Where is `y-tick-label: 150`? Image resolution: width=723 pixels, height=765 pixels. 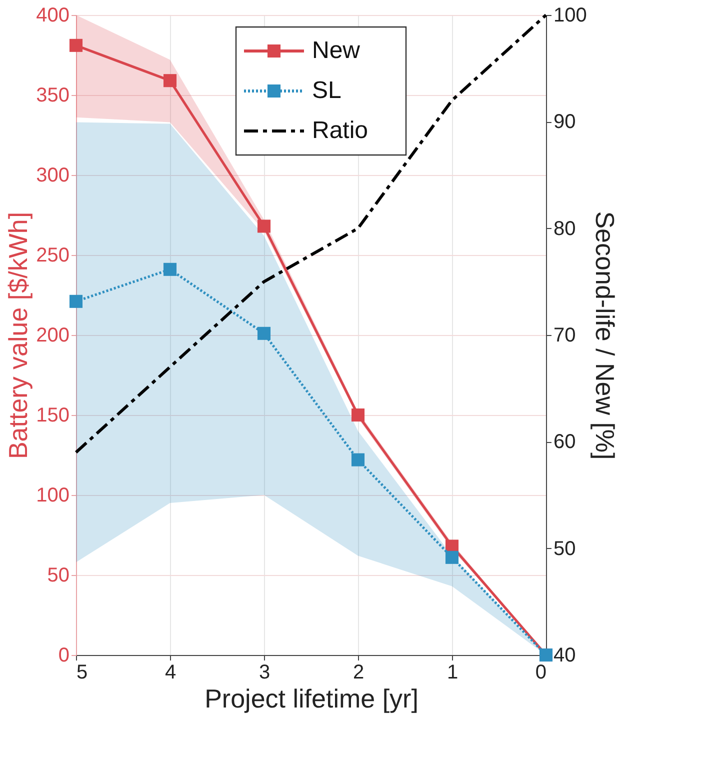
y-tick-label: 150 is located at coordinates (53, 415).